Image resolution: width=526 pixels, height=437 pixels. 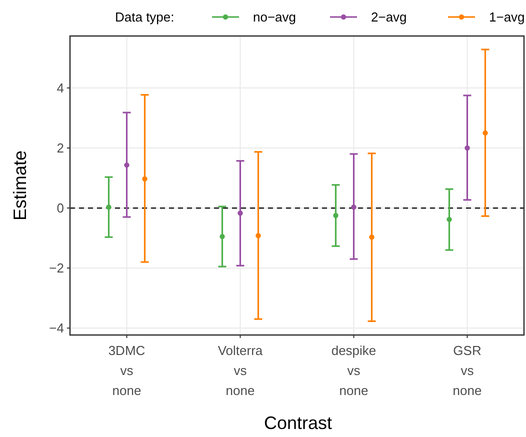 What do you see at coordinates (241, 370) in the screenshot?
I see `x-tick-label: Volterra vs none` at bounding box center [241, 370].